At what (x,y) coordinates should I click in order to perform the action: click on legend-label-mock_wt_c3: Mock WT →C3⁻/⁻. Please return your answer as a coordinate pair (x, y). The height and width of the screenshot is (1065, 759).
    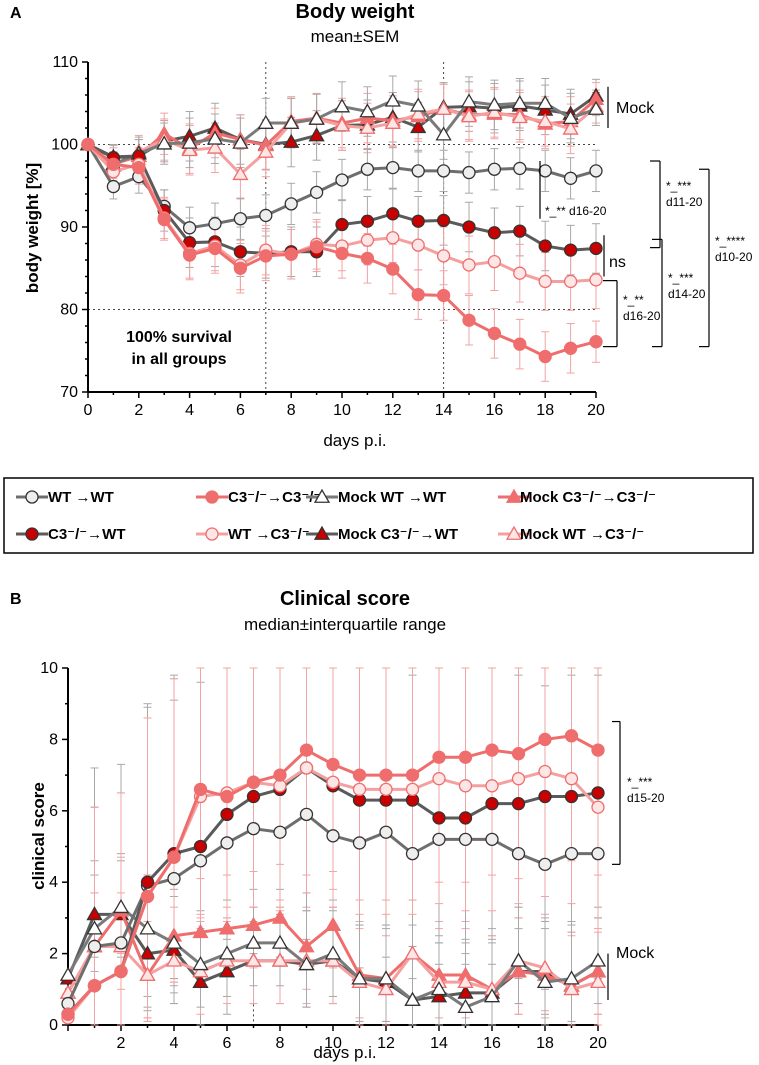
    Looking at the image, I should click on (582, 534).